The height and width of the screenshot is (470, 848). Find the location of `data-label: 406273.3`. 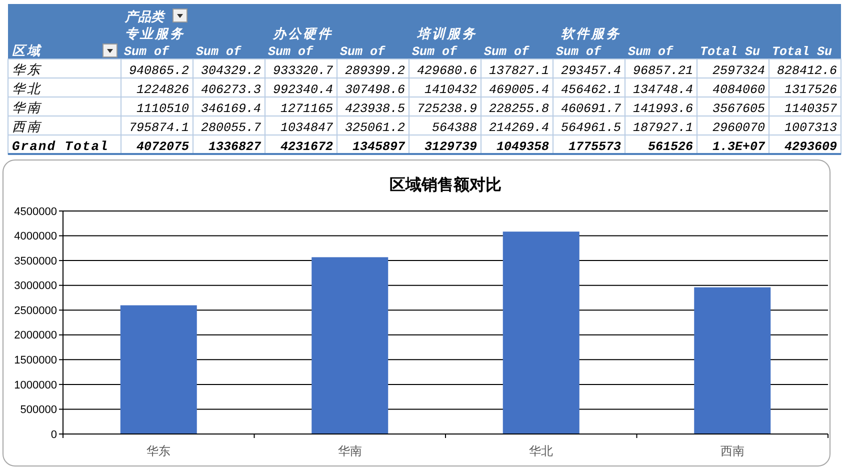

data-label: 406273.3 is located at coordinates (231, 90).